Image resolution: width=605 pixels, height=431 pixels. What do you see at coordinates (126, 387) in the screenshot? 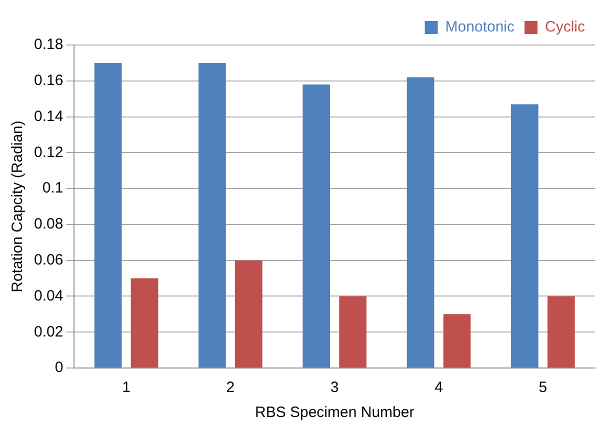
I see `x-tick-label: 1` at bounding box center [126, 387].